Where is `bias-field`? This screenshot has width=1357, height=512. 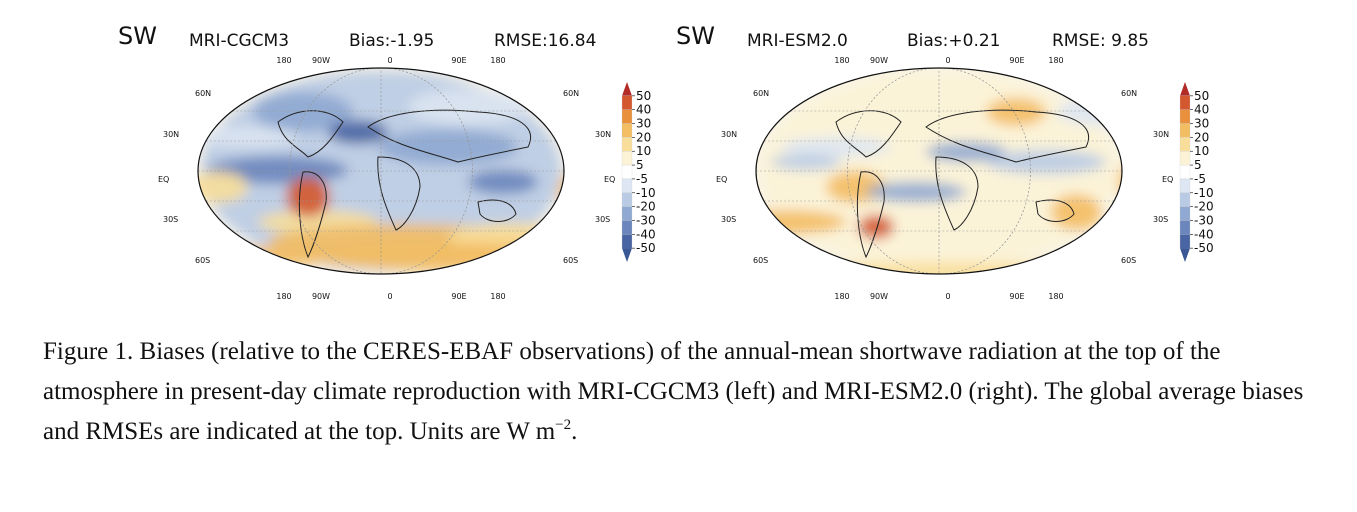 bias-field is located at coordinates (939, 171).